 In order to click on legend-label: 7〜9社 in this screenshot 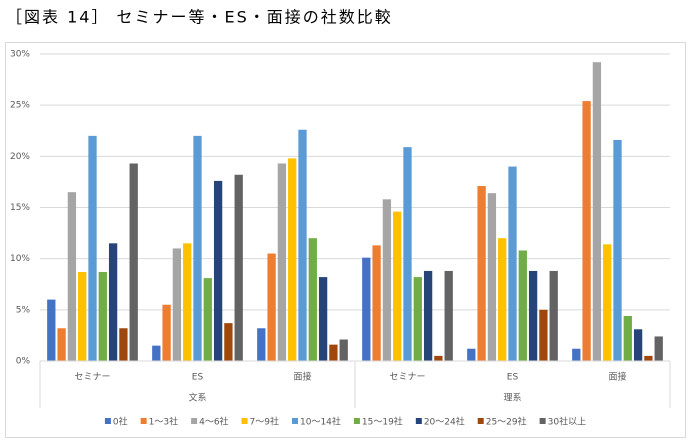, I will do `click(264, 422)`.